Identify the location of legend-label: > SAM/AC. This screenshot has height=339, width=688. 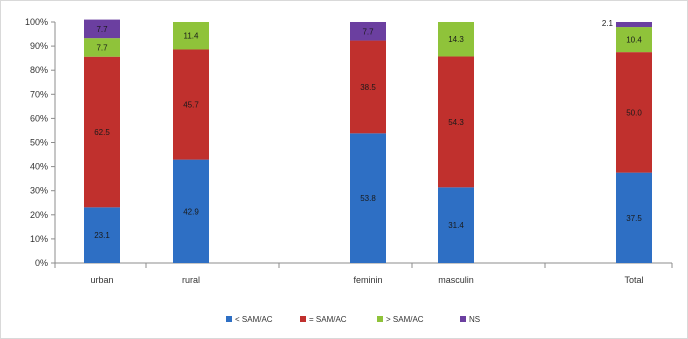
(405, 319).